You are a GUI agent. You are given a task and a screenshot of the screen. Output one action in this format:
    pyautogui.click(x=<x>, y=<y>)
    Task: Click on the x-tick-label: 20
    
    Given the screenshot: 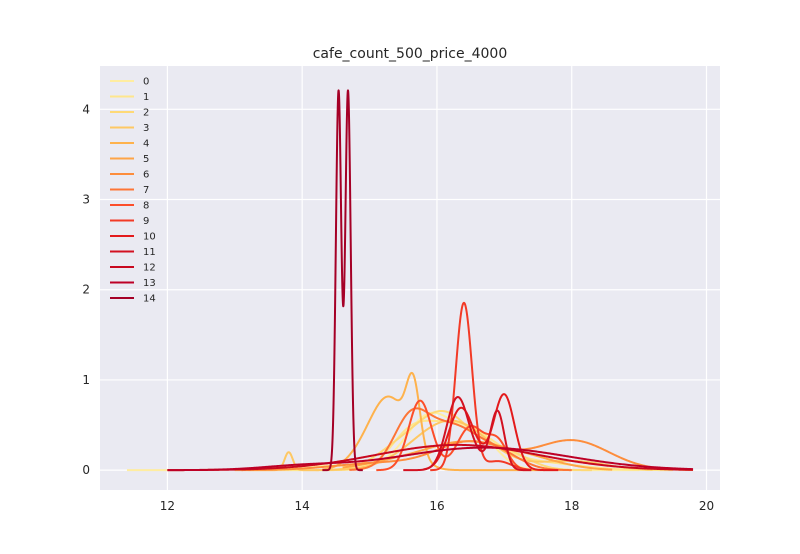 What is the action you would take?
    pyautogui.click(x=706, y=506)
    